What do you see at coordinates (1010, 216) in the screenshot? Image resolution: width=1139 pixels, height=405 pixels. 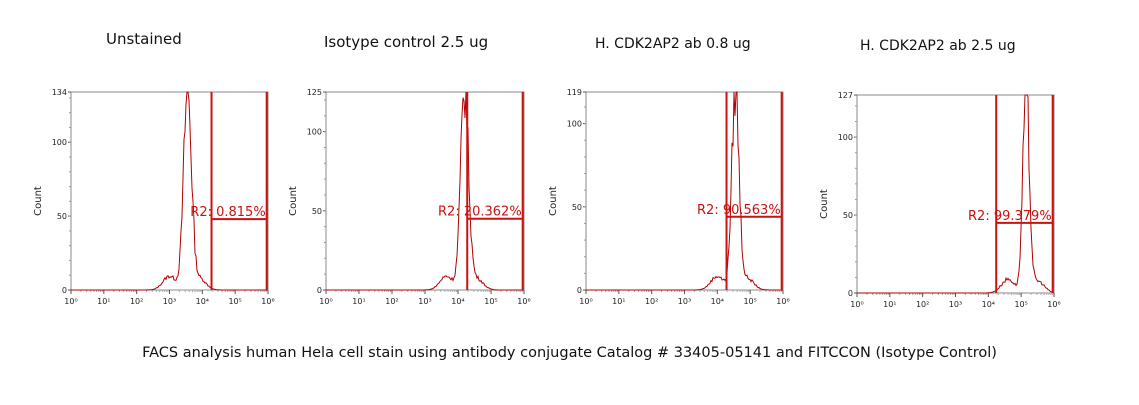 I see `gate-label: R2: 99.379%` at bounding box center [1010, 216].